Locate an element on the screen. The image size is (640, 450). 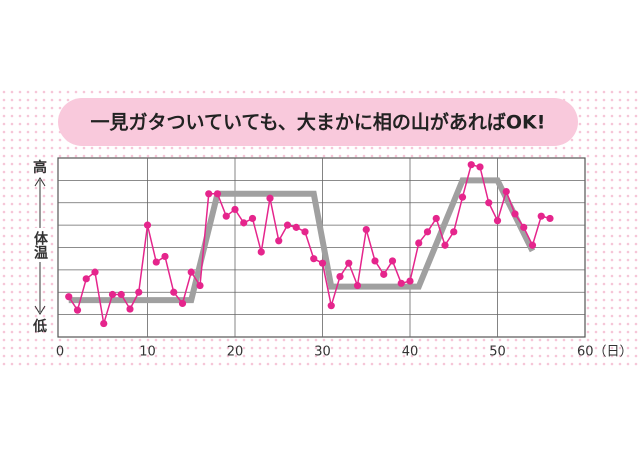
chart-title: 一見ガタついていても、大まかに相の山があればOK! is located at coordinates (318, 122).